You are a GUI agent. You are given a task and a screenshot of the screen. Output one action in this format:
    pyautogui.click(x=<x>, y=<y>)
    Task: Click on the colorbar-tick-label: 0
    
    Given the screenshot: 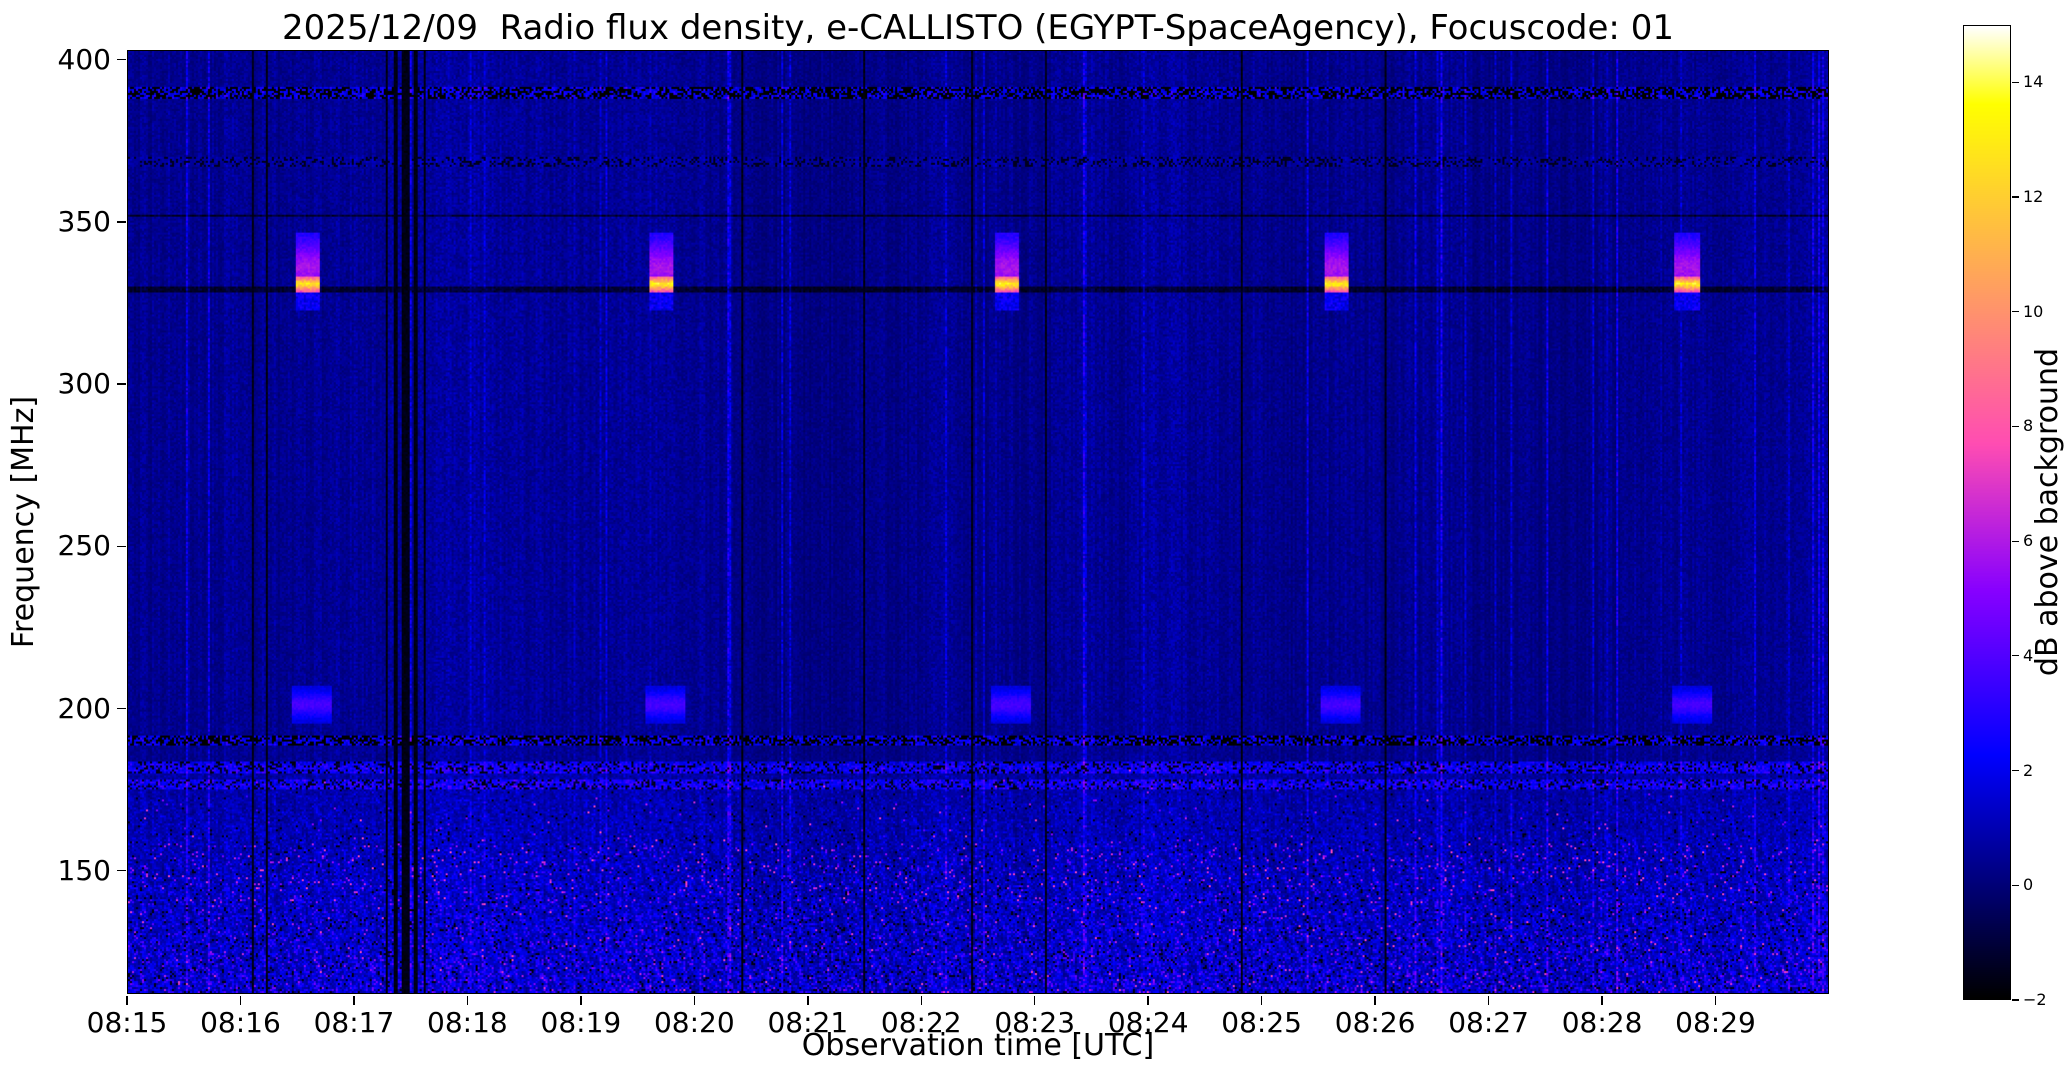 What is the action you would take?
    pyautogui.click(x=2028, y=885)
    